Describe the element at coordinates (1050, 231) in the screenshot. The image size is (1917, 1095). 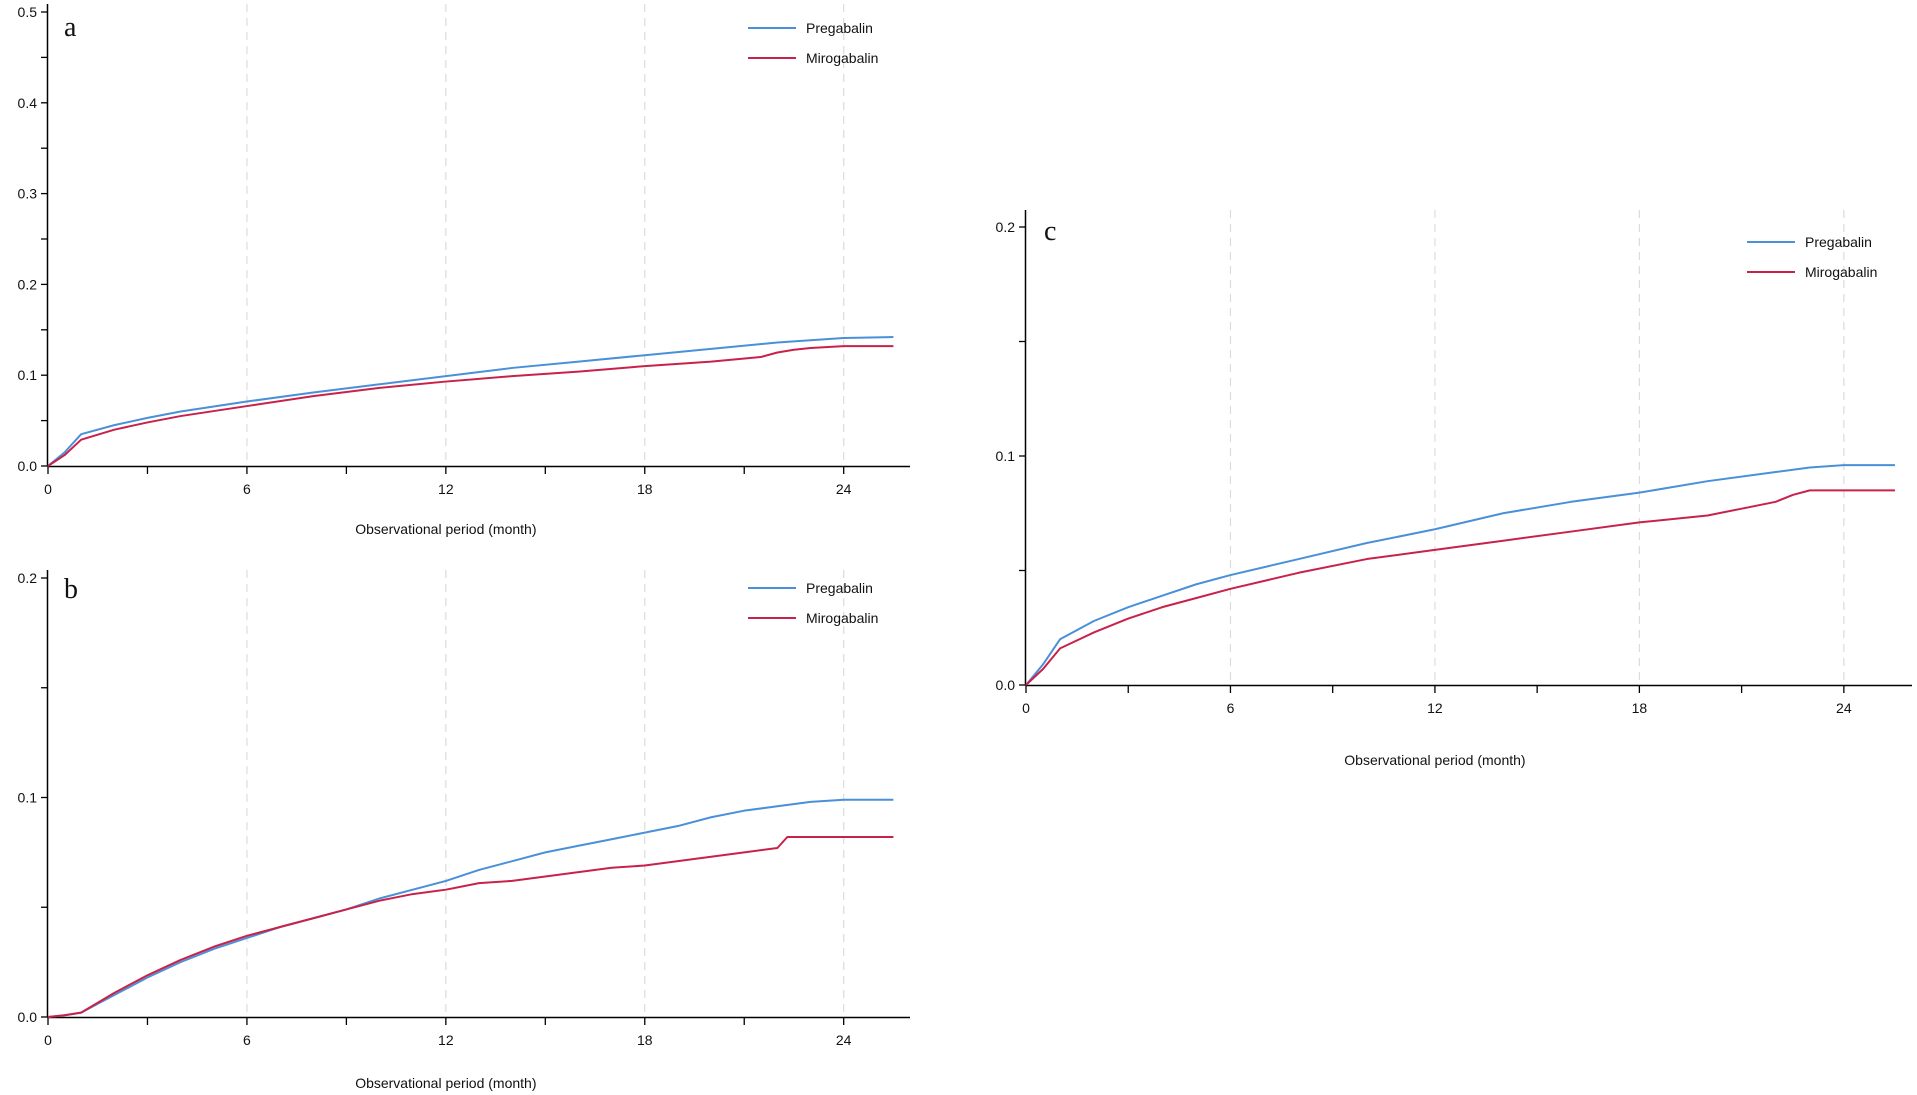
I see `panel-letter: c` at that location.